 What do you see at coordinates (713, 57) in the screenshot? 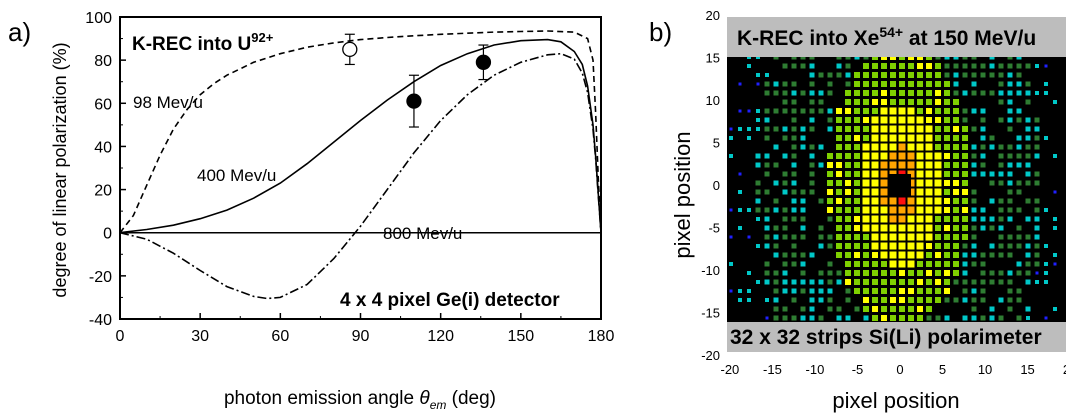
I see `heatmap-y-tick-label: 15` at bounding box center [713, 57].